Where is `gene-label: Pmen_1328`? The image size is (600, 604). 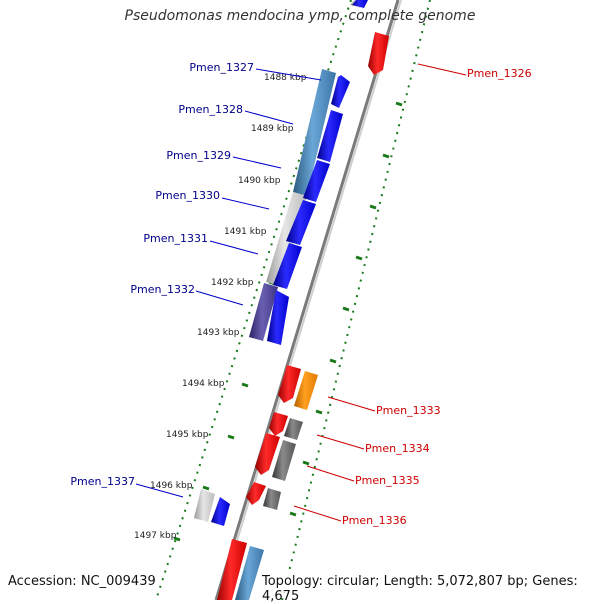
gene-label: Pmen_1328 is located at coordinates (210, 109).